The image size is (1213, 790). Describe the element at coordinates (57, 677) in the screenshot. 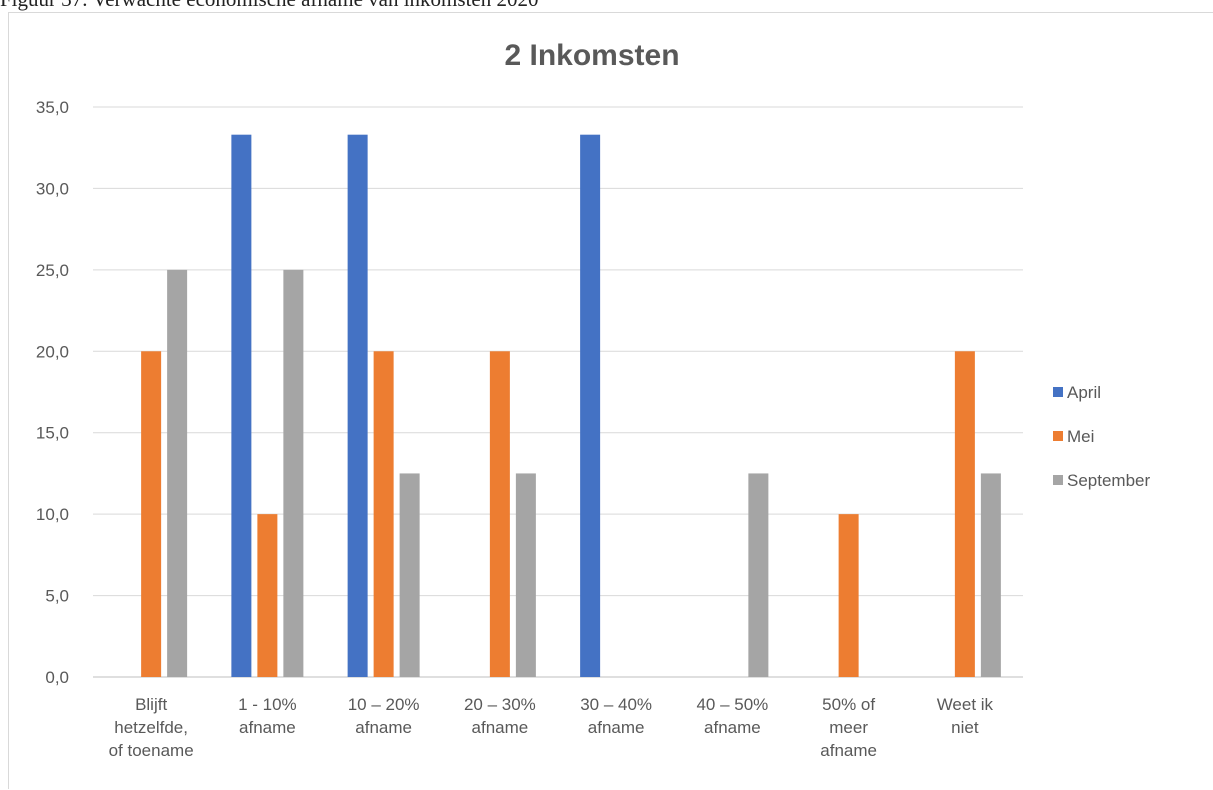

I see `y-tick-label: 0,0` at that location.